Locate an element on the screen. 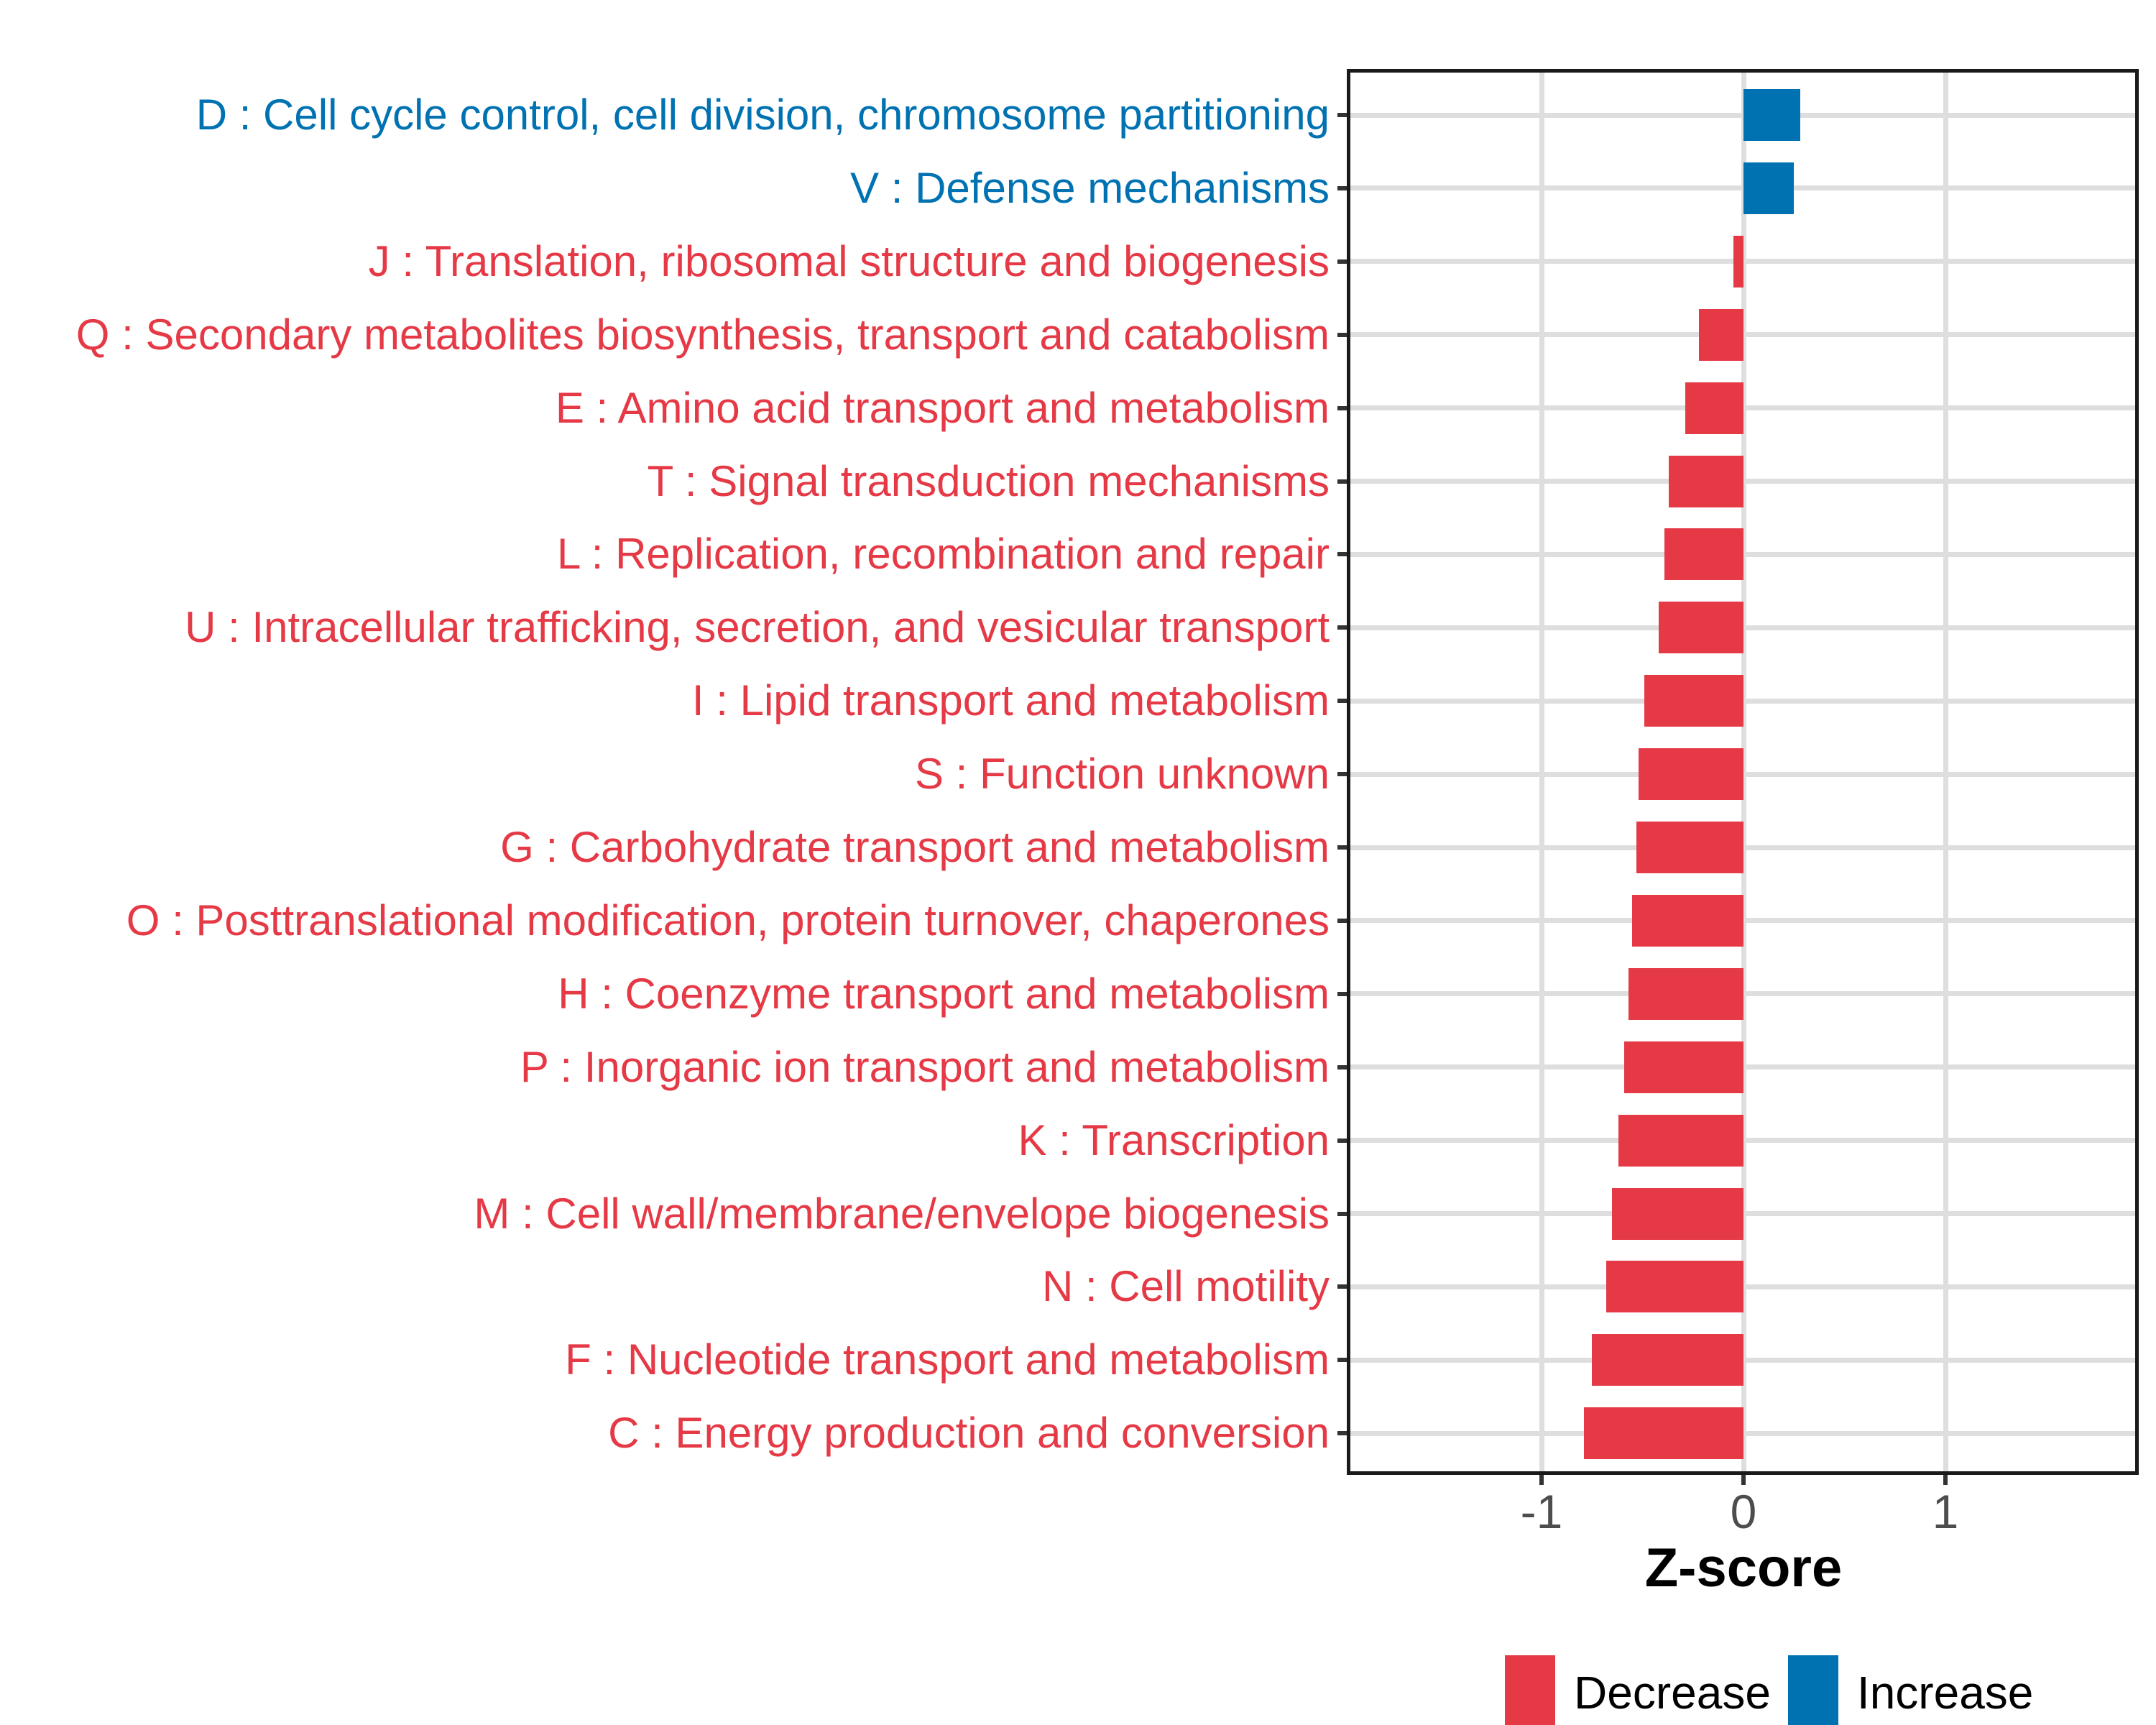  category-label: C : Energy production and conversion is located at coordinates (969, 1433).